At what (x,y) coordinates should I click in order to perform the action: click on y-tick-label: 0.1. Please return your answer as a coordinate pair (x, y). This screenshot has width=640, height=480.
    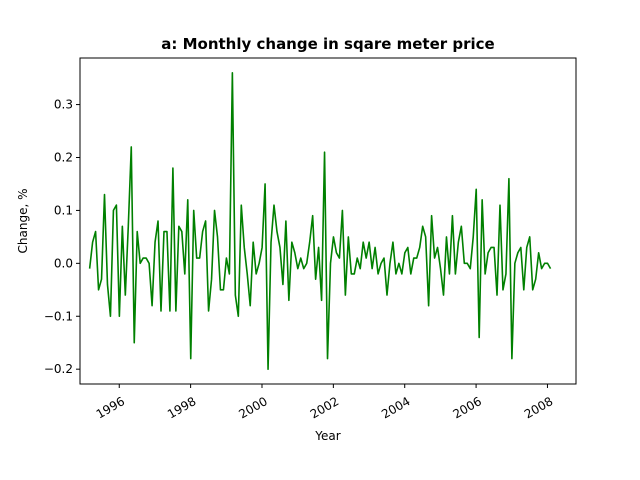
    Looking at the image, I should click on (63, 210).